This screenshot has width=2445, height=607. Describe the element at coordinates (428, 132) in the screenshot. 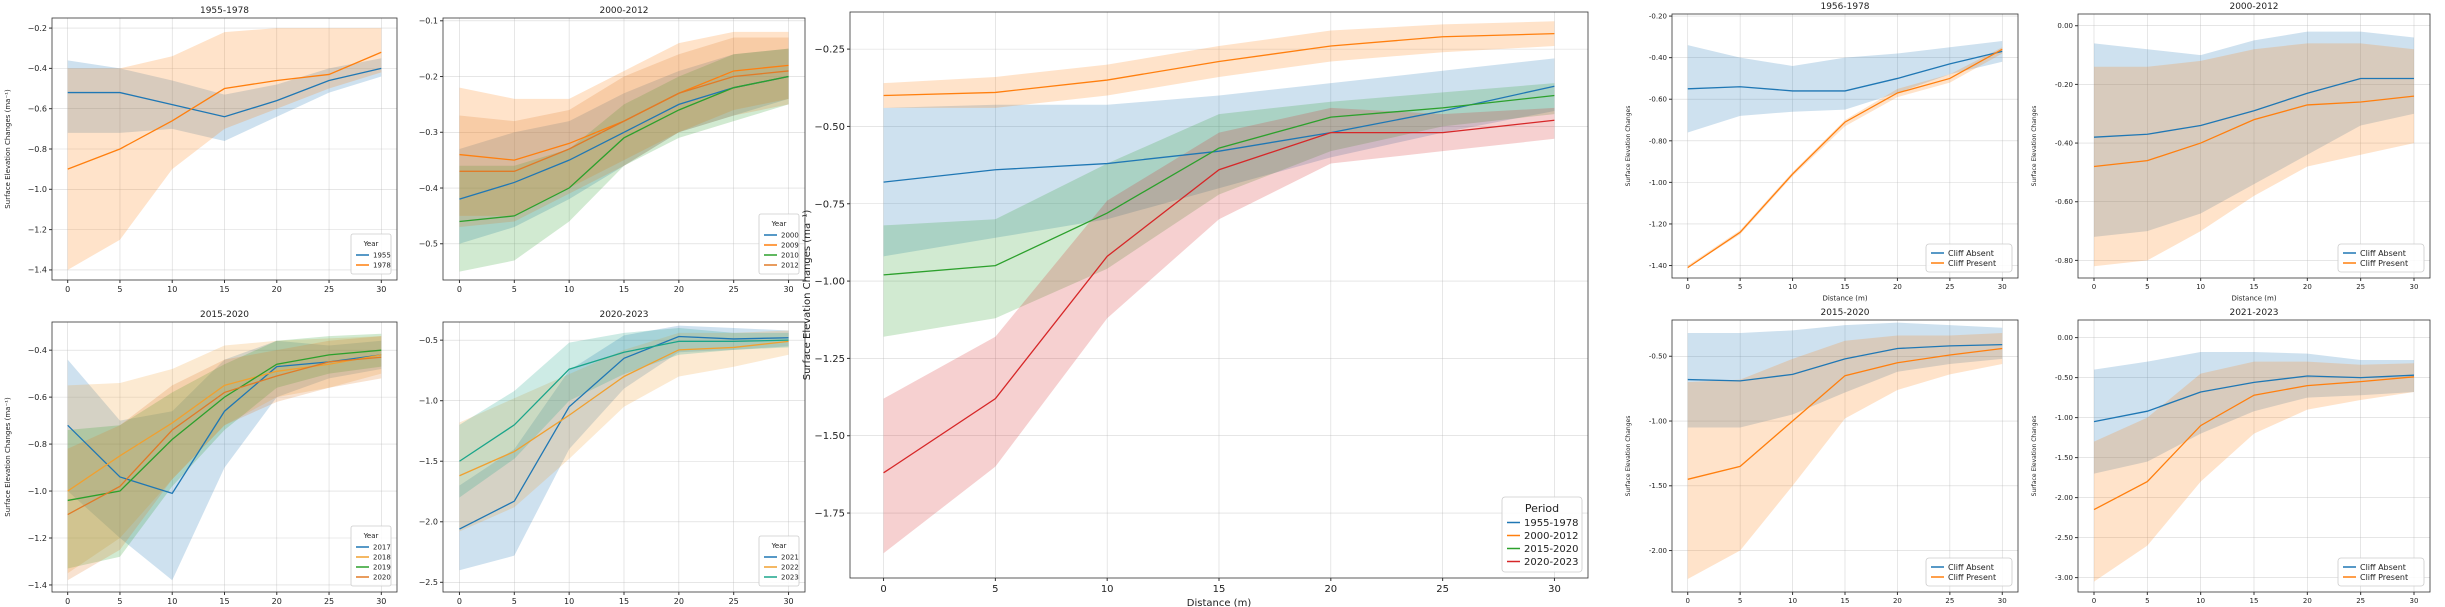

I see `y-tick-label: −0.3` at that location.